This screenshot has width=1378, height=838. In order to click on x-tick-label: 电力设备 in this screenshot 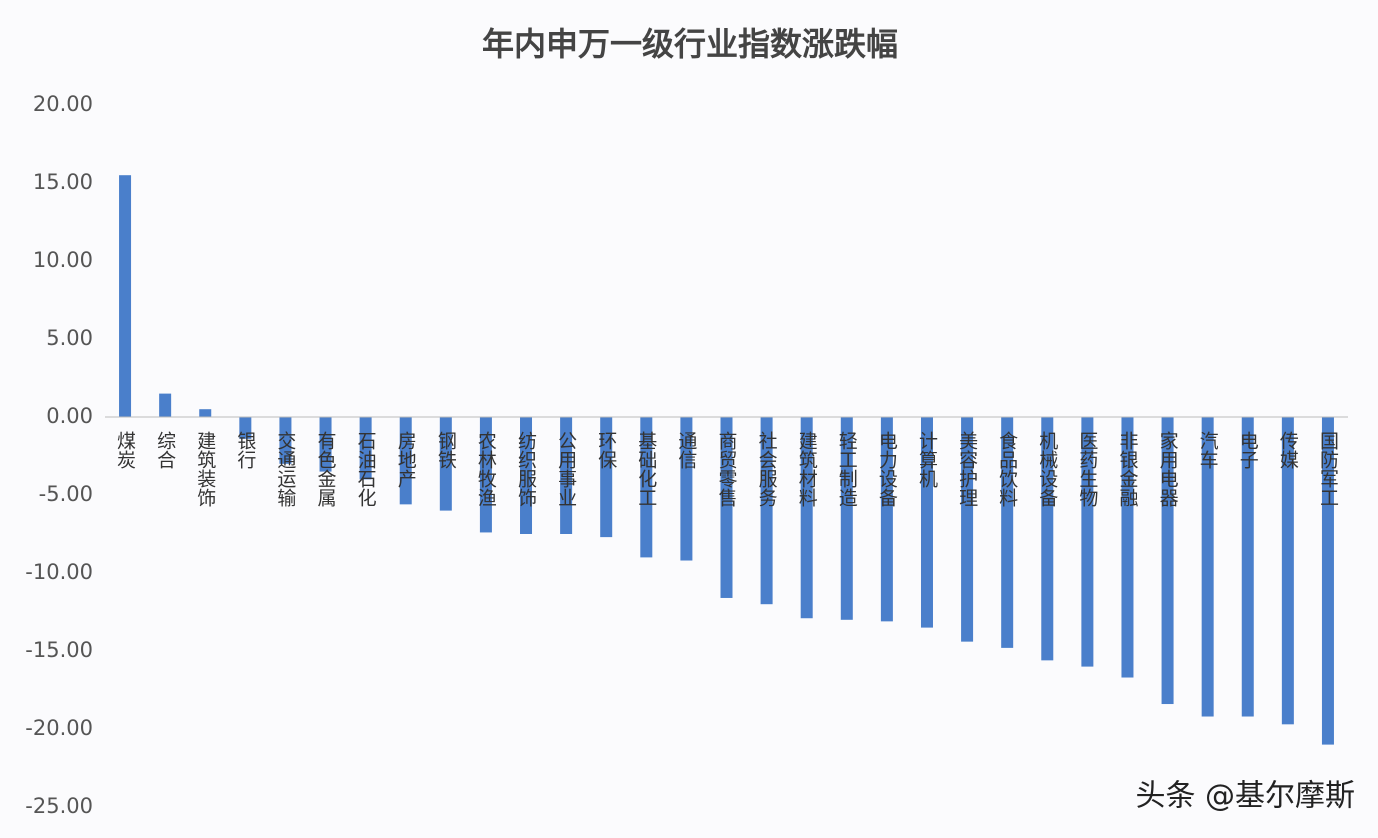, I will do `click(887, 469)`.